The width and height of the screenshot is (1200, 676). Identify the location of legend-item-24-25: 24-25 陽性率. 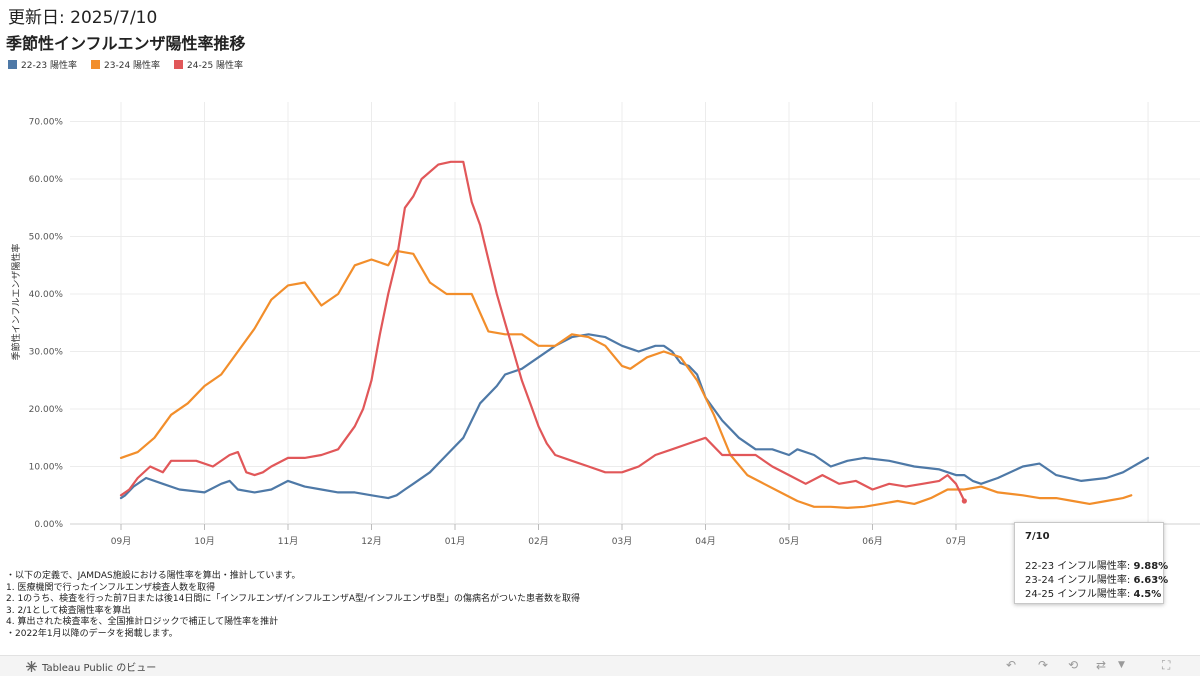
(208, 64).